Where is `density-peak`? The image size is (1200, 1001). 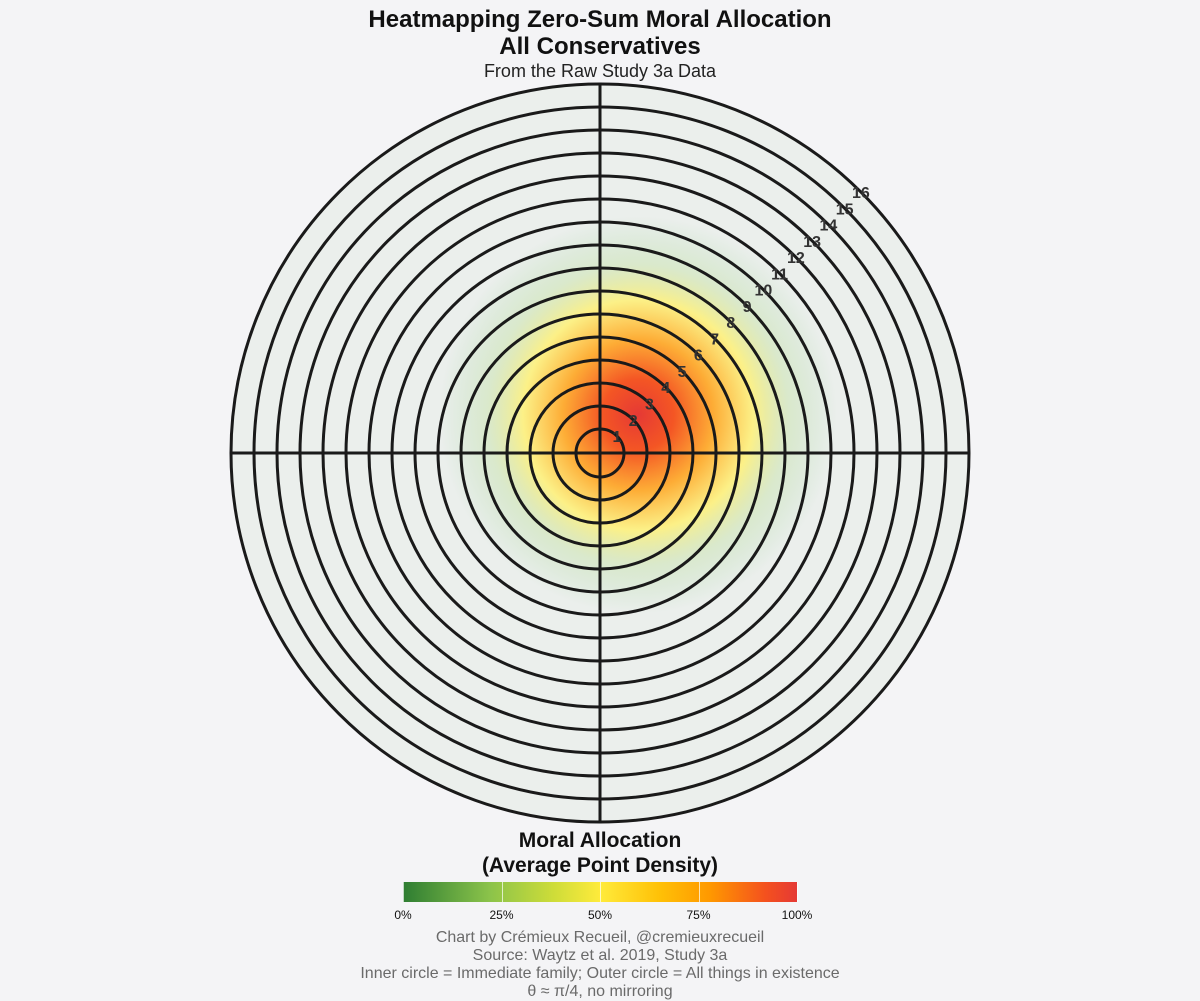
density-peak is located at coordinates (638, 415).